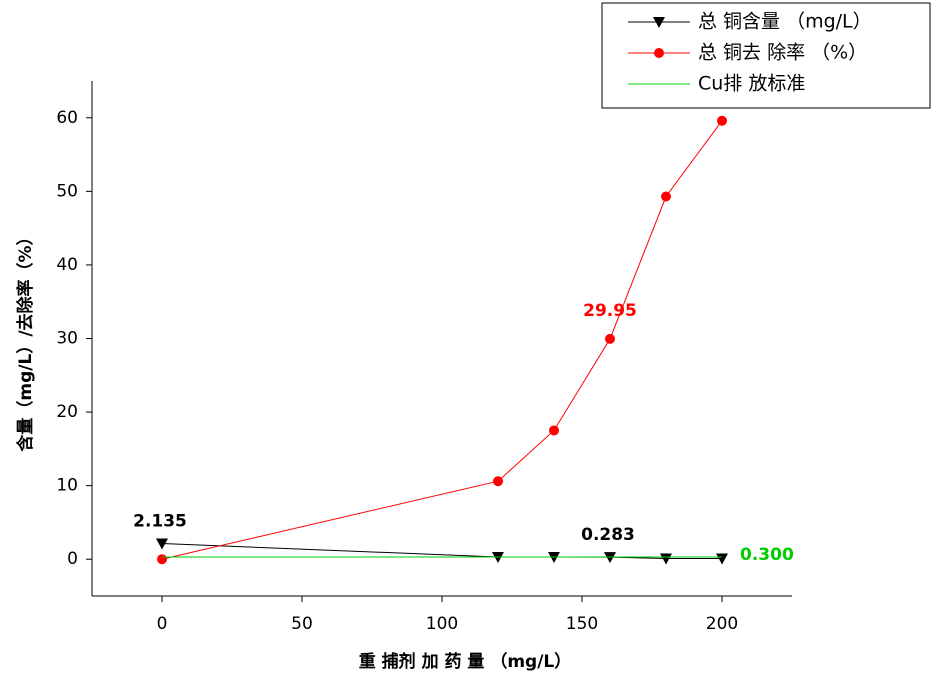 This screenshot has width=934, height=688. What do you see at coordinates (582, 624) in the screenshot?
I see `x-tick-label: 150` at bounding box center [582, 624].